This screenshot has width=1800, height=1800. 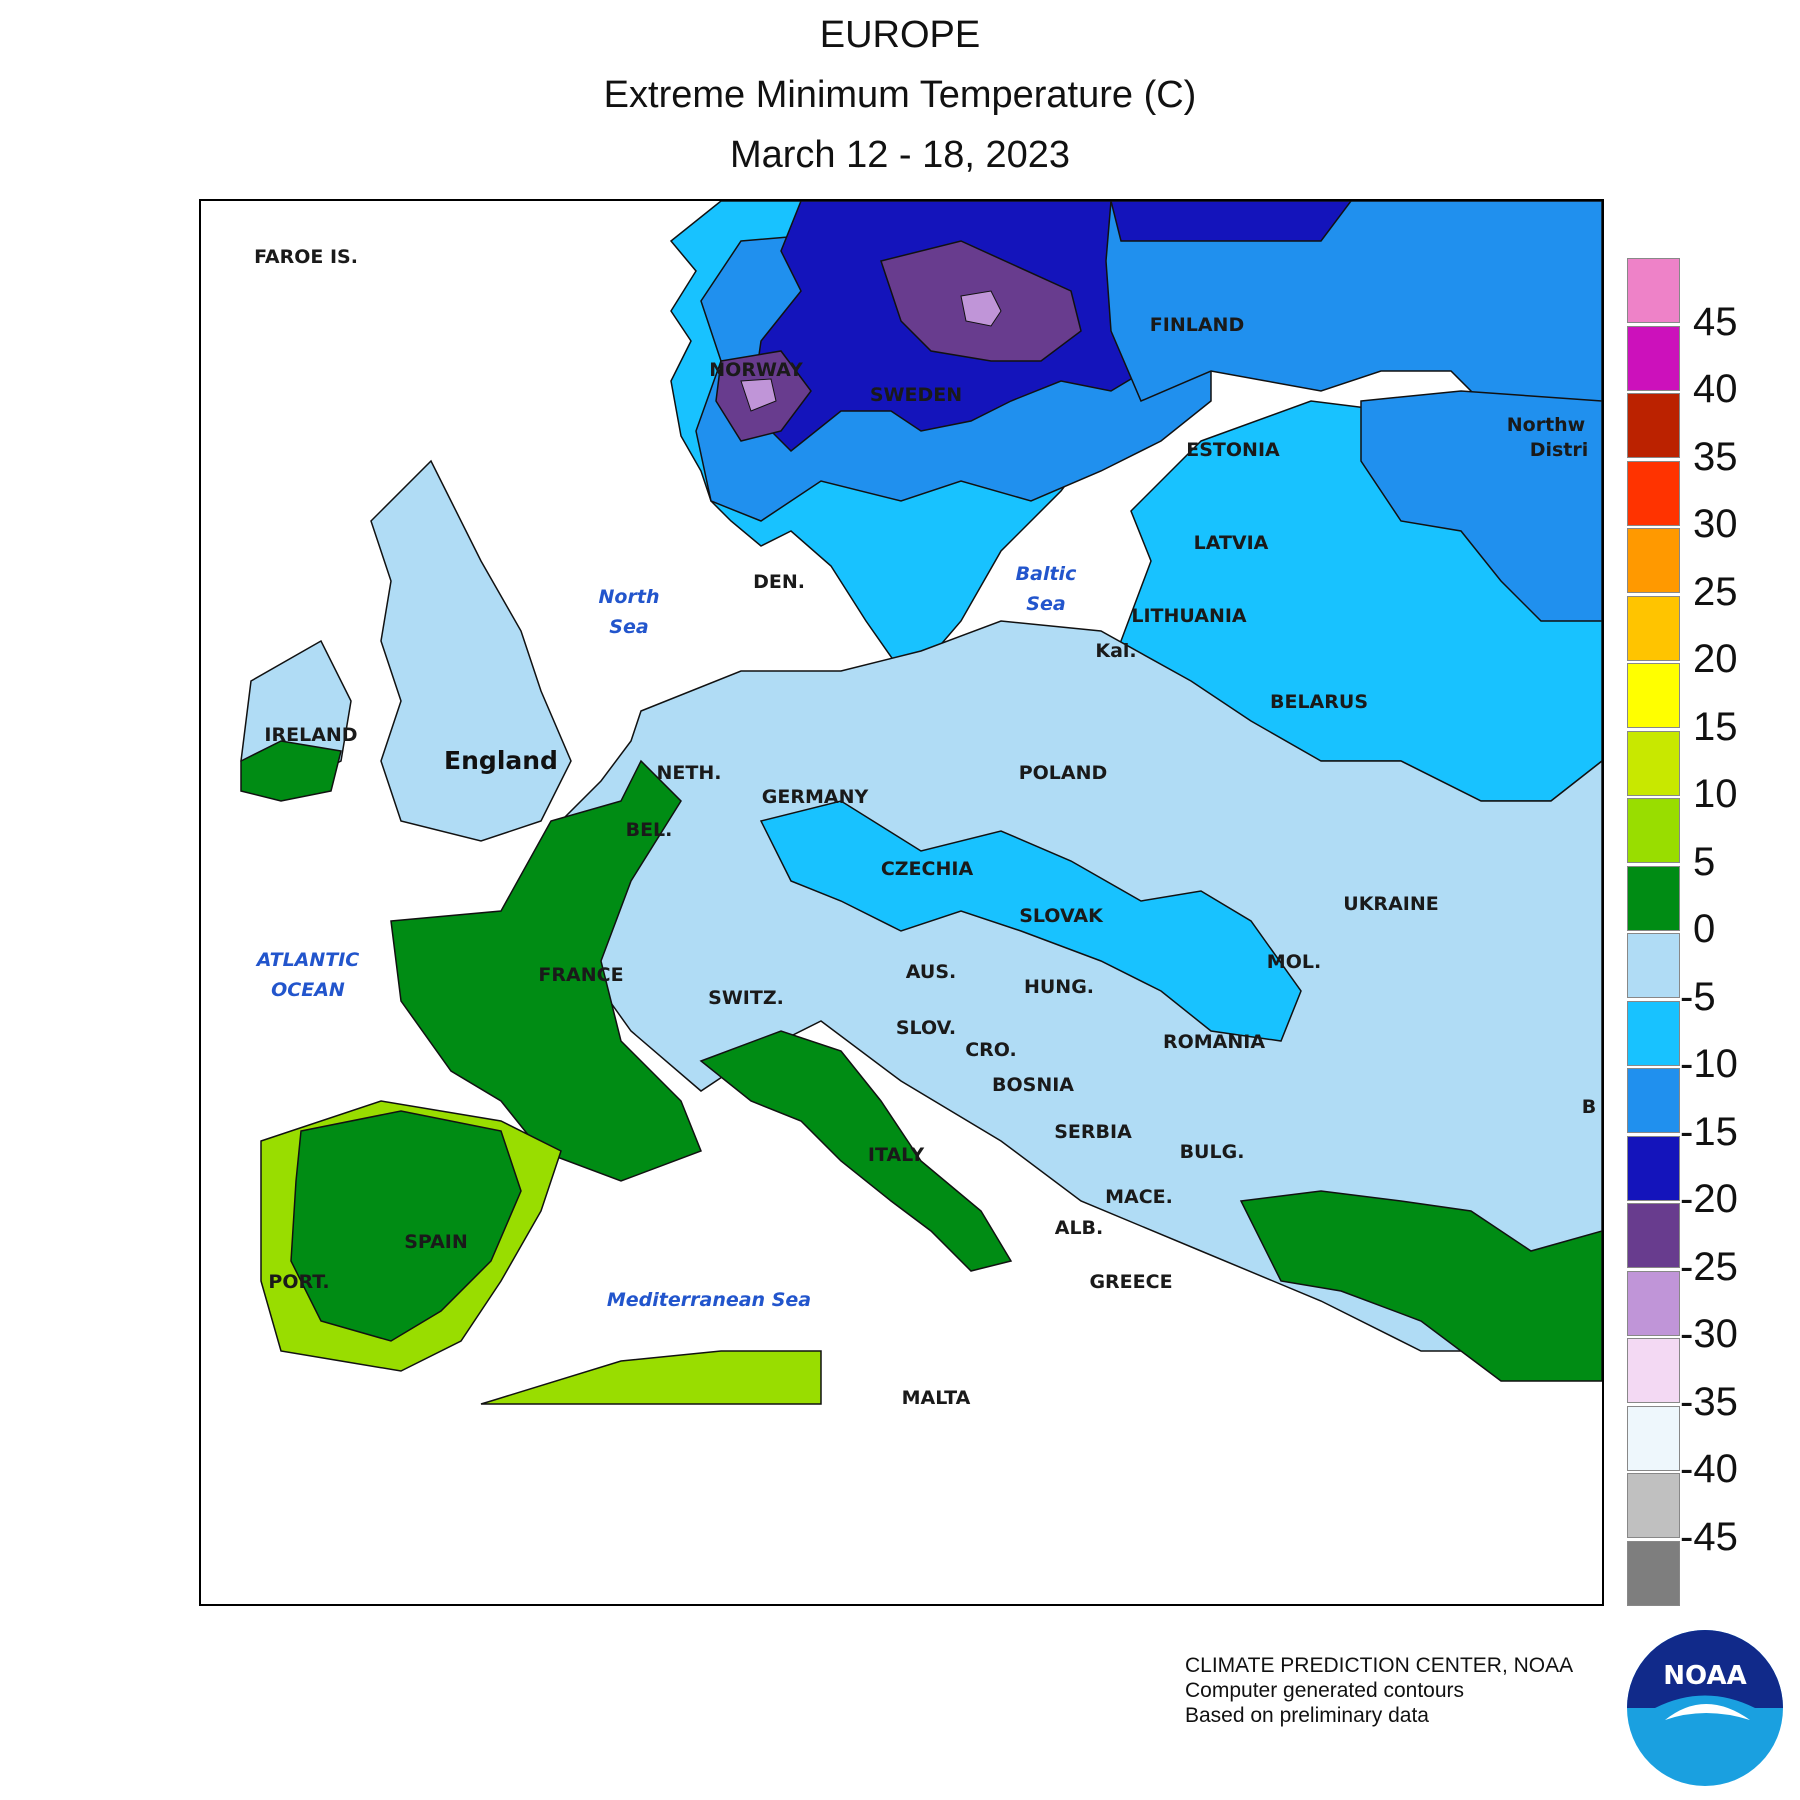 I want to click on legend-tick-label: -40, so click(x=1709, y=1469).